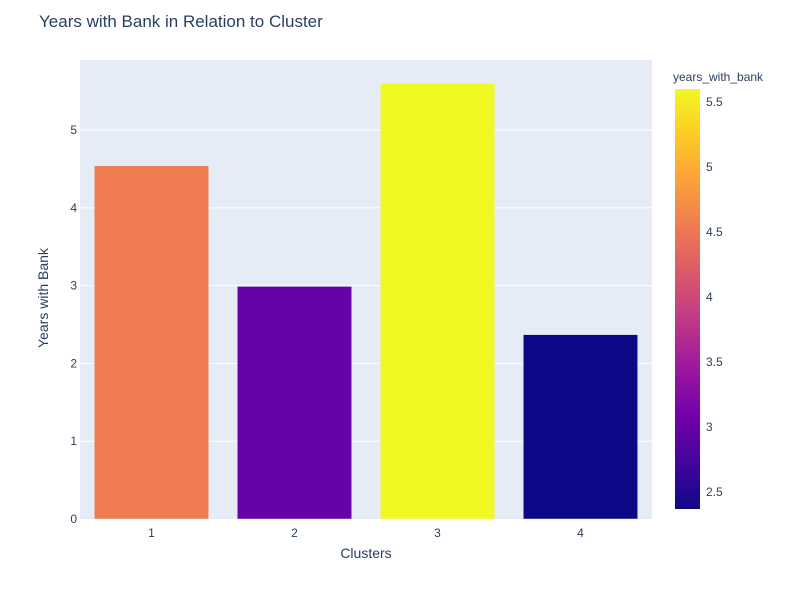 This screenshot has width=800, height=600. What do you see at coordinates (73, 441) in the screenshot?
I see `y-tick-label: 1` at bounding box center [73, 441].